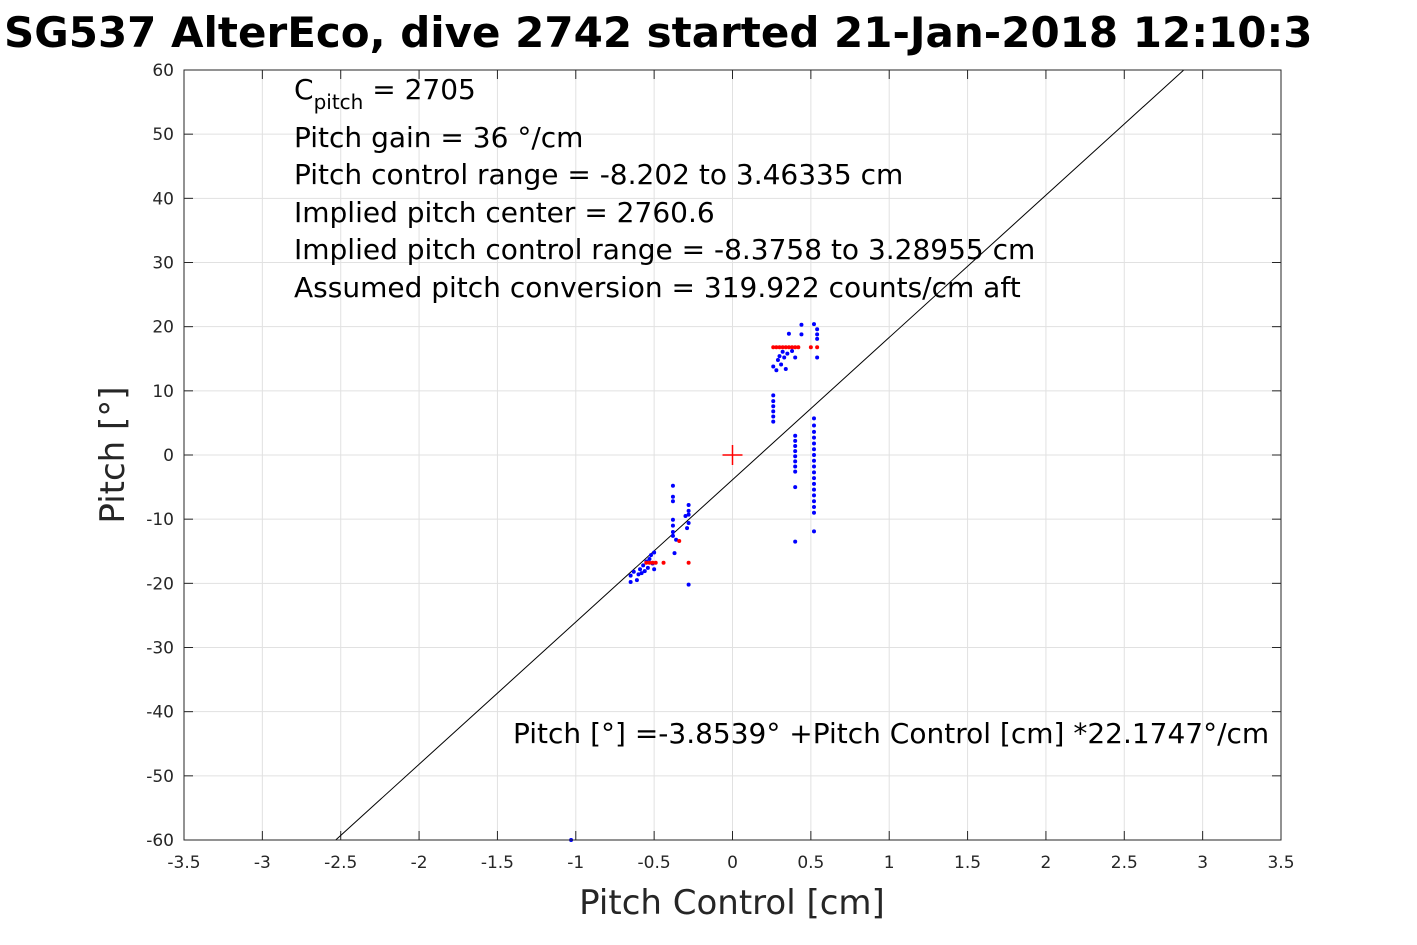 The height and width of the screenshot is (945, 1417). Describe the element at coordinates (889, 863) in the screenshot. I see `x-tick-label: 1` at that location.